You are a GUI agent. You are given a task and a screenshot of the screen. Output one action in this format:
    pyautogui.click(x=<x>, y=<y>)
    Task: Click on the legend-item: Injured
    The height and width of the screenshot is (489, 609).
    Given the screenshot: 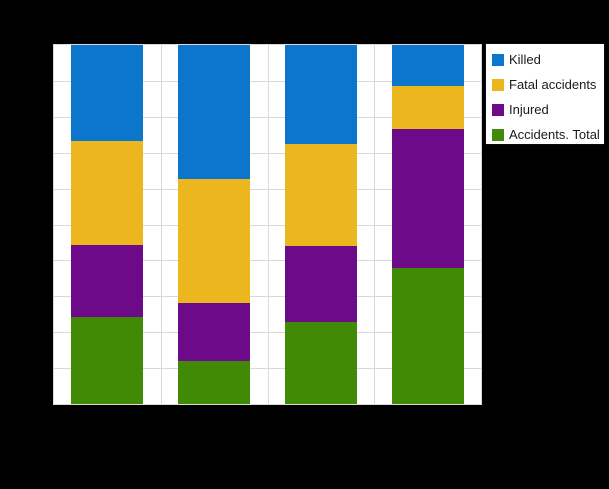 What is the action you would take?
    pyautogui.click(x=548, y=109)
    